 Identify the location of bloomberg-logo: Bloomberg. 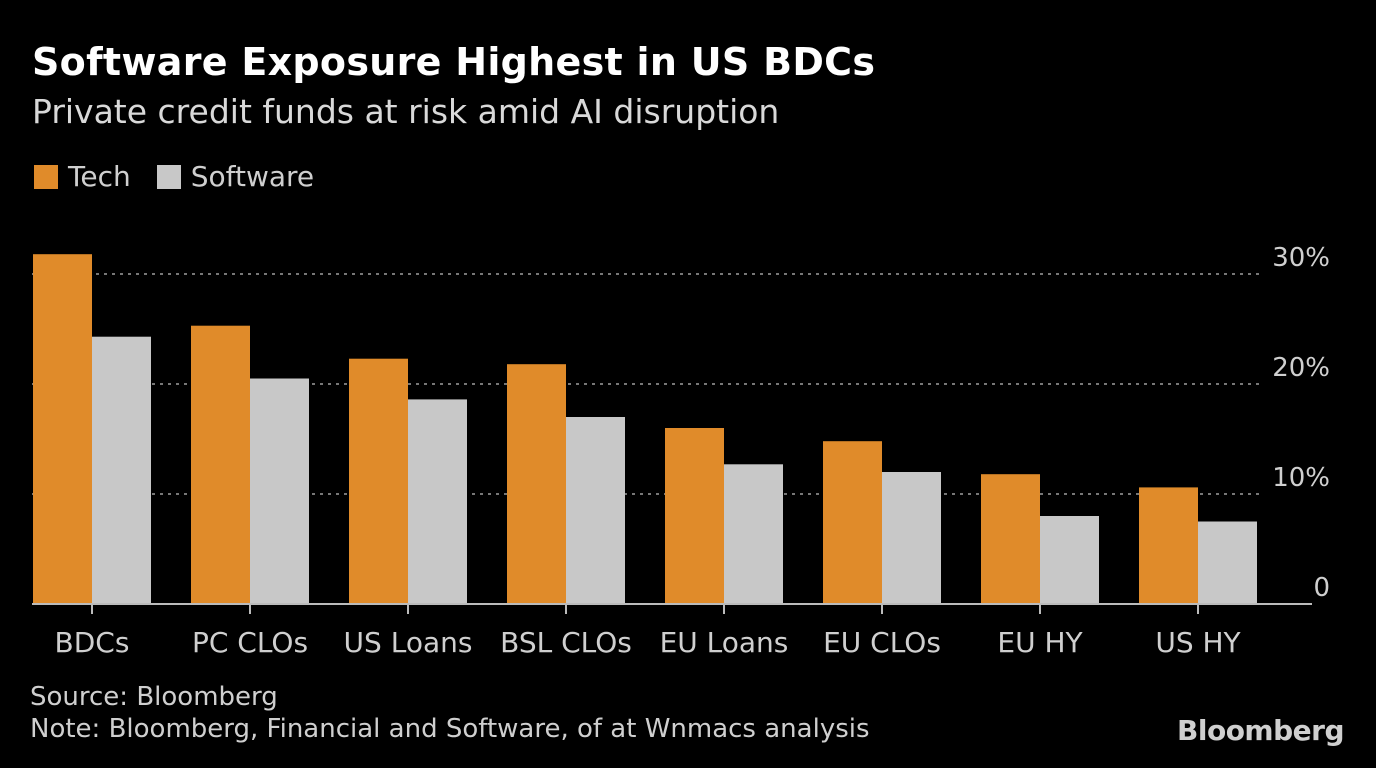
(1260, 730).